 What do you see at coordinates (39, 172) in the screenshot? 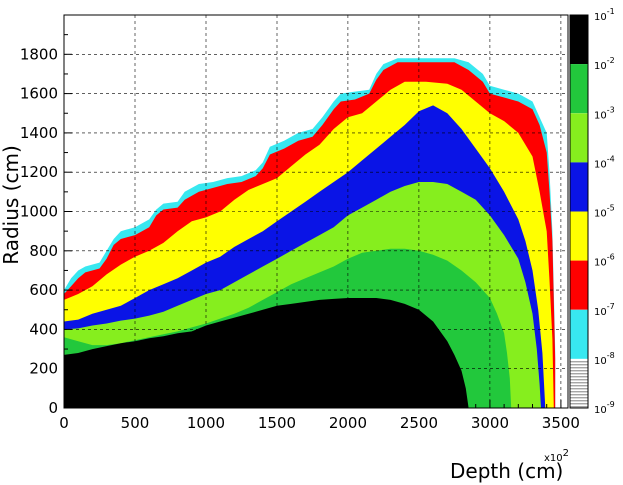
I see `y-tick-label: 1200` at bounding box center [39, 172].